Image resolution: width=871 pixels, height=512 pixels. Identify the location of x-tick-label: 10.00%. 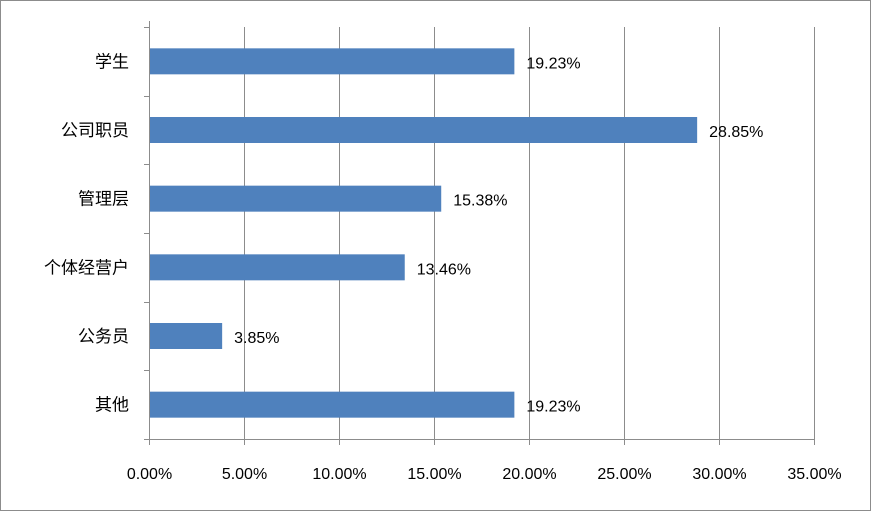
(339, 474).